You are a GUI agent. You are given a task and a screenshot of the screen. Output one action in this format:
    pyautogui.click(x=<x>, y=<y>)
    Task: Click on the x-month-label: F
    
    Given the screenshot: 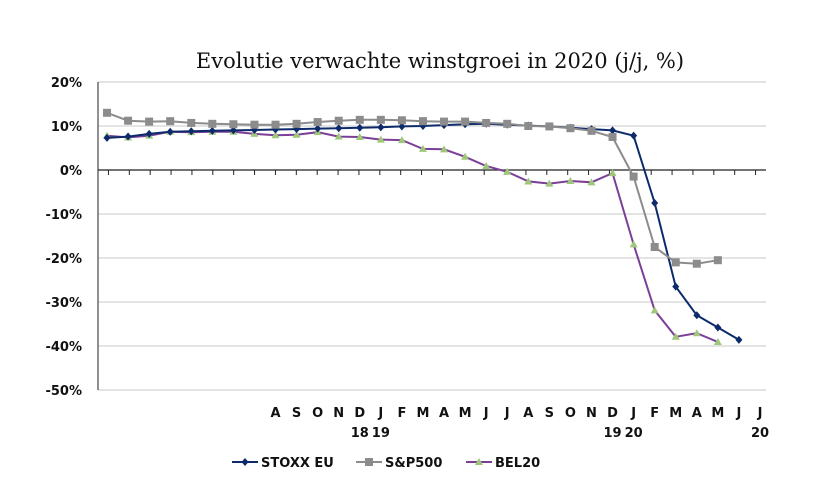 What is the action you would take?
    pyautogui.click(x=401, y=413)
    